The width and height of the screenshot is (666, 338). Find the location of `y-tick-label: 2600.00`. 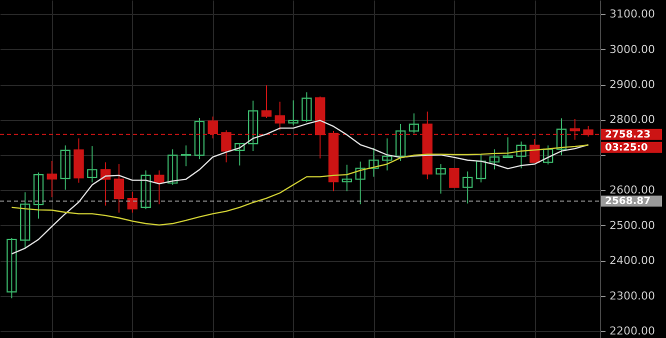

y-tick-label: 2600.00 is located at coordinates (632, 190).